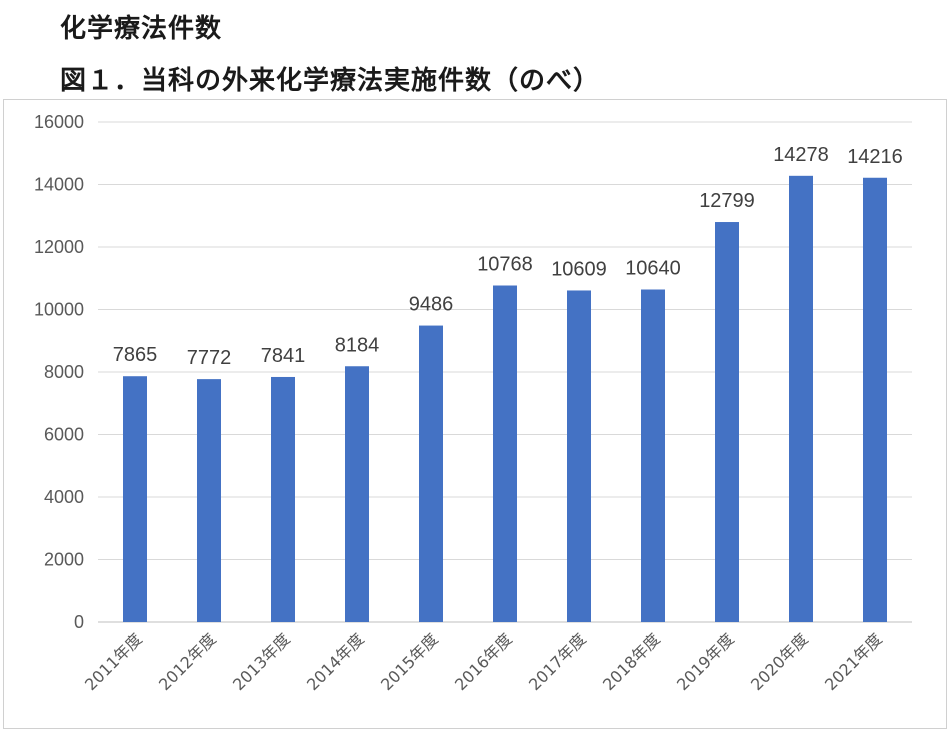  Describe the element at coordinates (283, 356) in the screenshot. I see `data-label: 7841` at that location.